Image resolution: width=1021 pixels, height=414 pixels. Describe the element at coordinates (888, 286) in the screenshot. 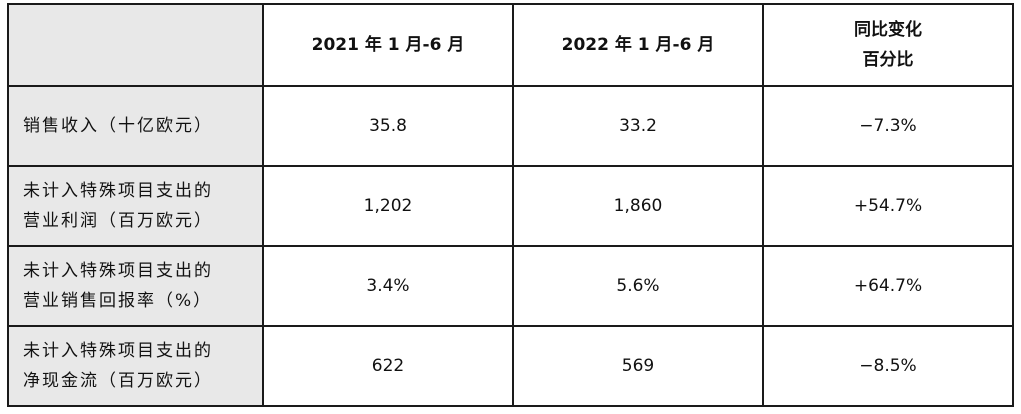

I see `cell-change: +64.7%` at that location.